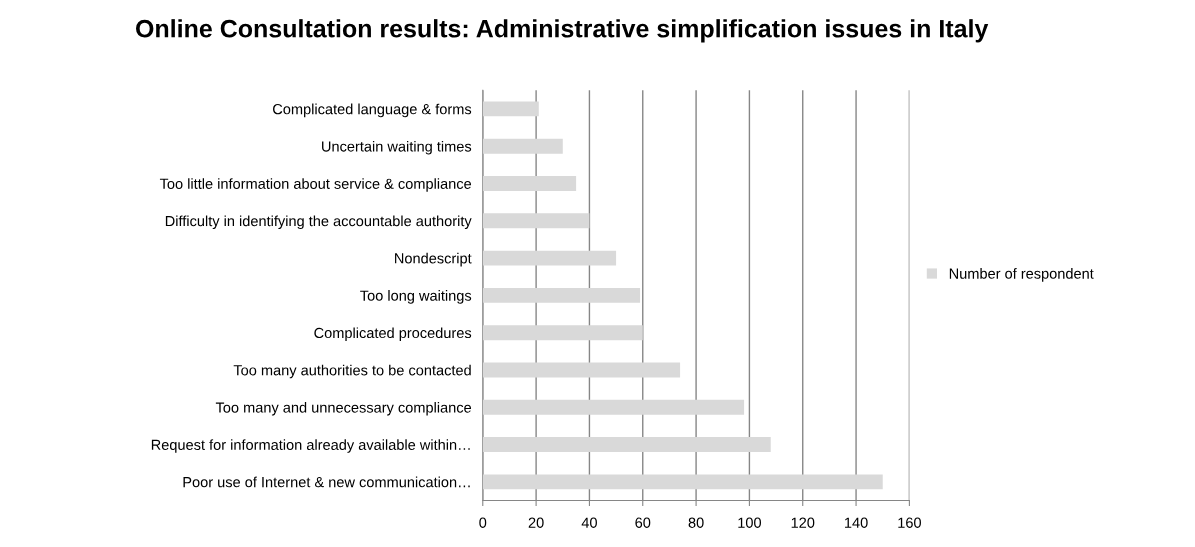  I want to click on y-tick-label: Too many and unnecessary compliance, so click(343, 408).